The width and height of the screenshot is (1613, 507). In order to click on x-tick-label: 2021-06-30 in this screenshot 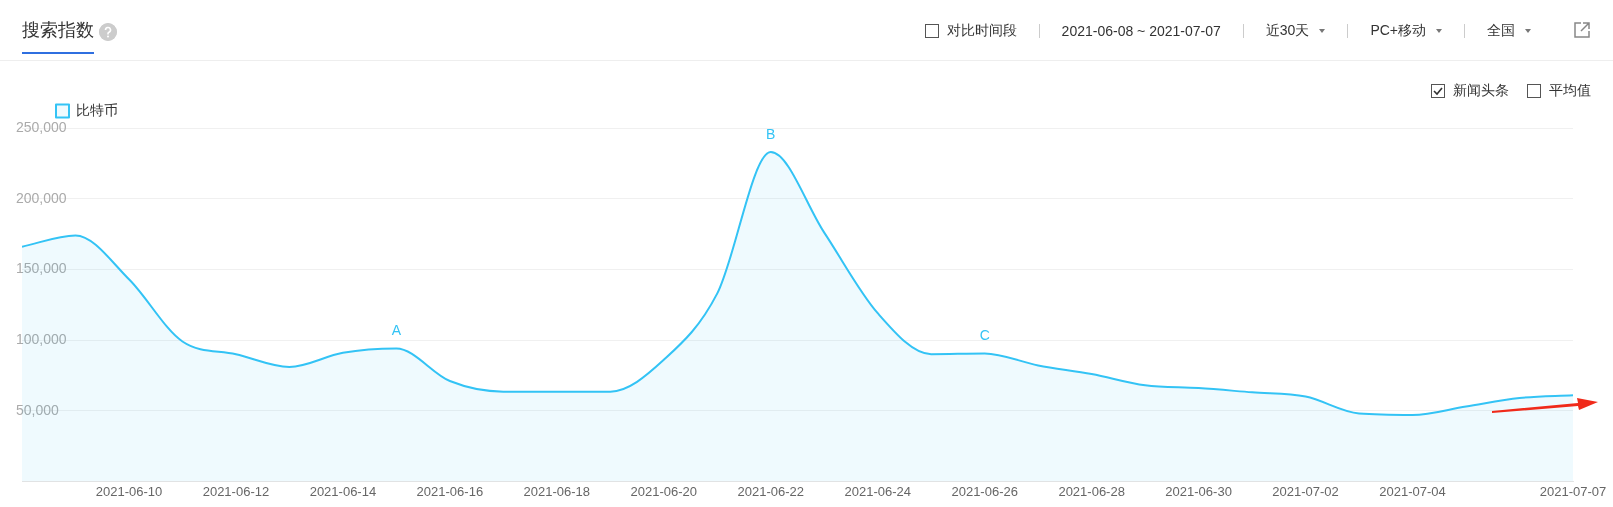, I will do `click(1198, 491)`.